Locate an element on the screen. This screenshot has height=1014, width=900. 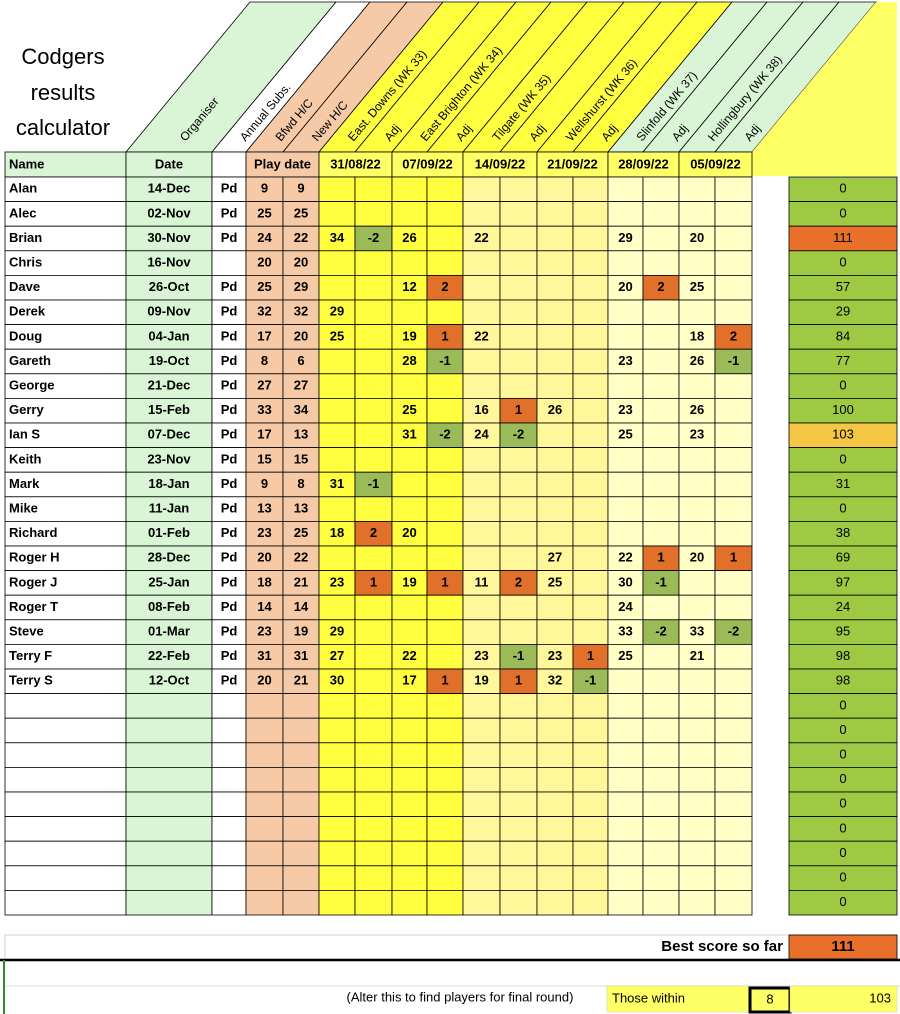
blank-subs-cell is located at coordinates (229, 804).